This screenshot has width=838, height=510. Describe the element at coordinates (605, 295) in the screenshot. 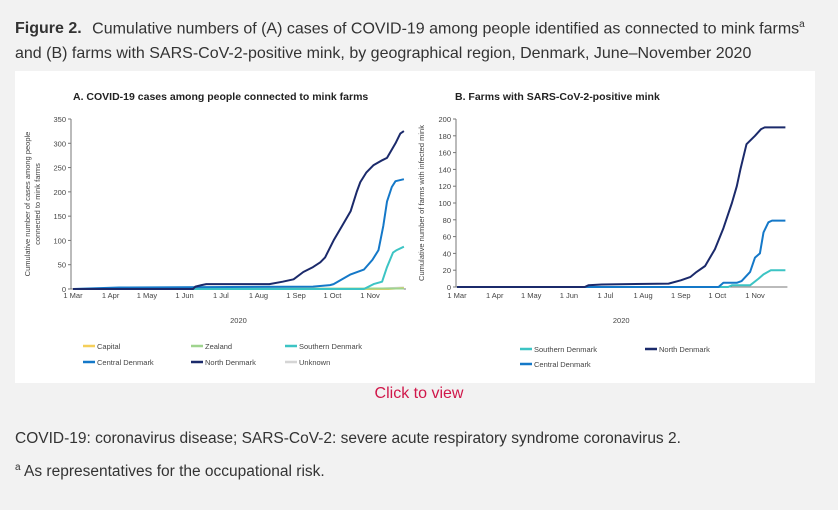

I see `chart-b-x-tick-label: 1 Jul` at that location.